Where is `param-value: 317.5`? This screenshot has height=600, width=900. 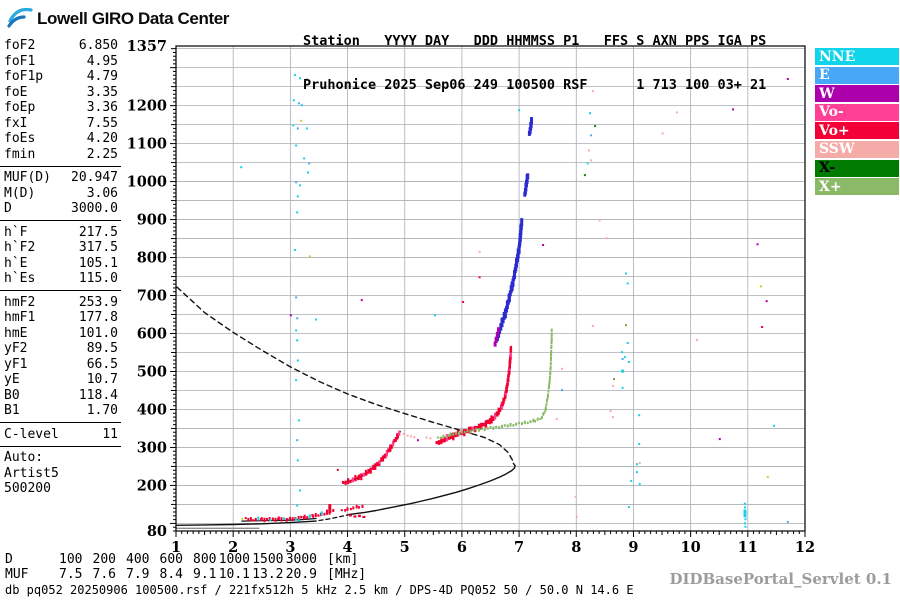 param-value: 317.5 is located at coordinates (98, 248).